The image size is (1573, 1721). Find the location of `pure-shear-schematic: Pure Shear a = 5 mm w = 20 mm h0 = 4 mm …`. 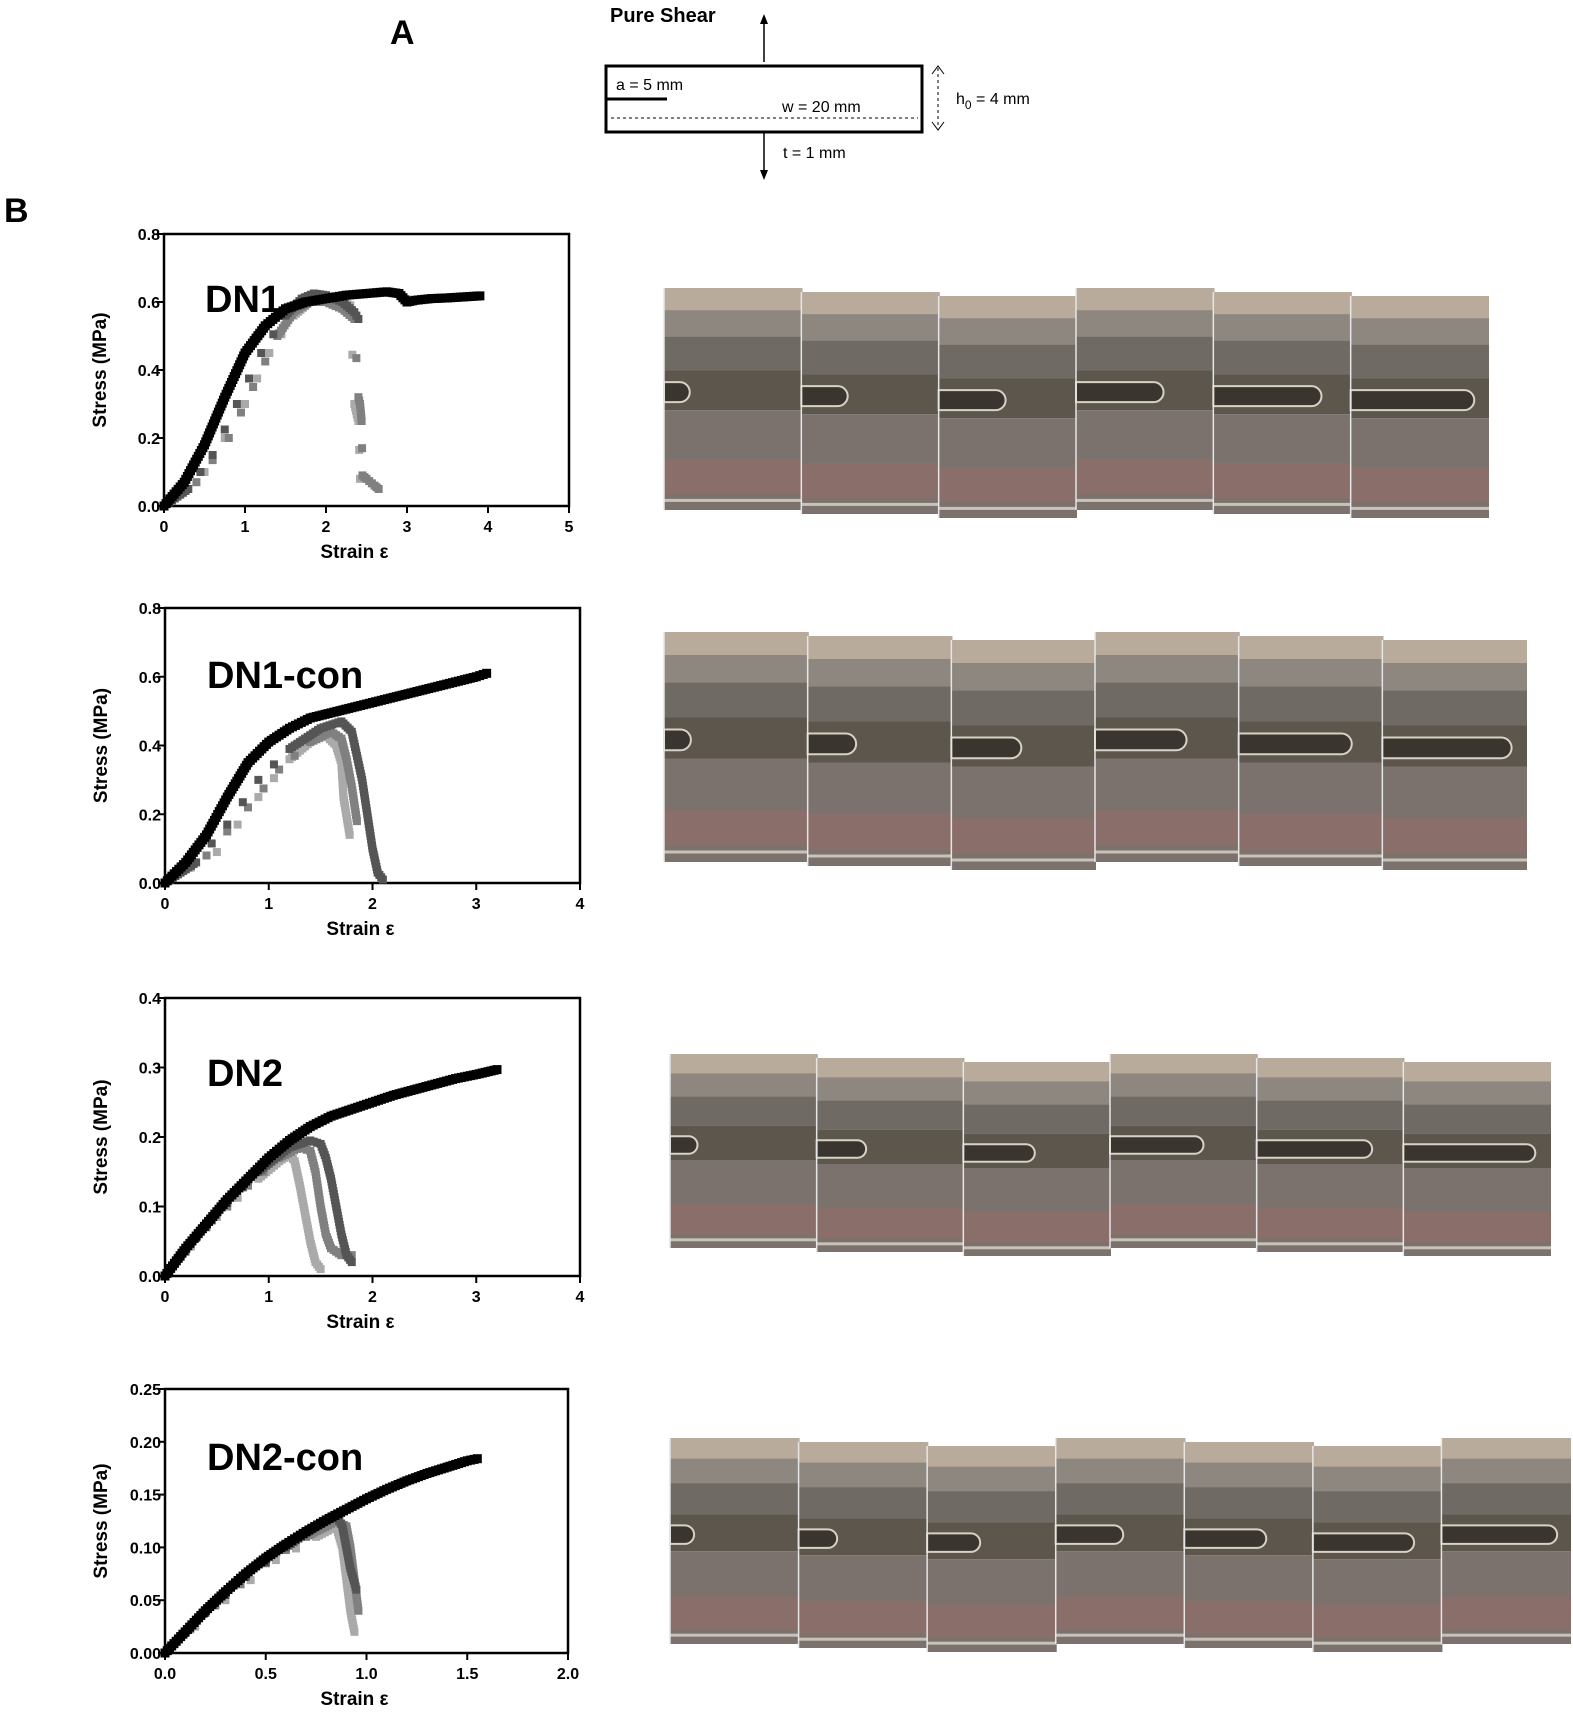

pure-shear-schematic: Pure Shear a = 5 mm w = 20 mm h0 = 4 mm … is located at coordinates (817, 92).